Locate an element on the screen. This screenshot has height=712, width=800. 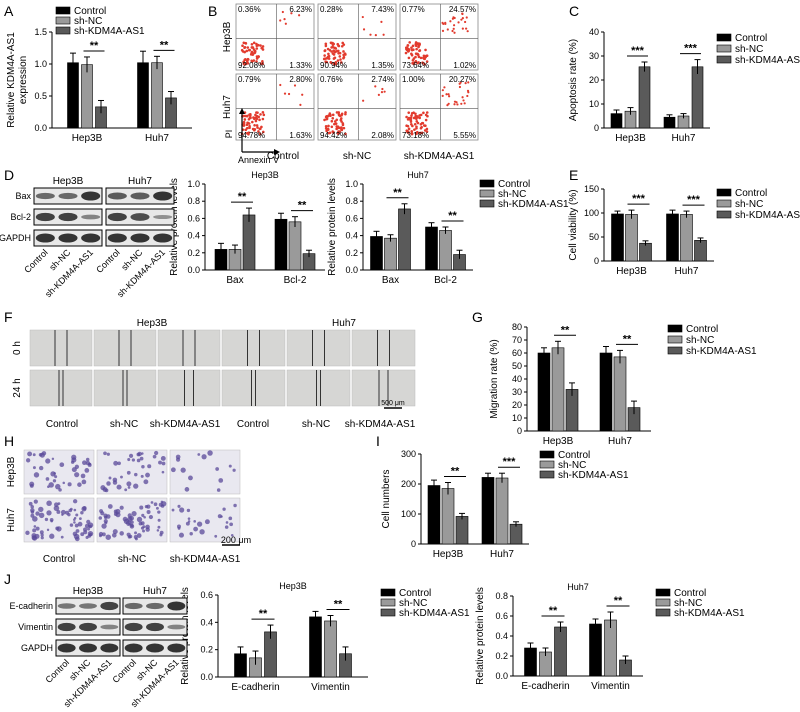
quadrant-lr: 1.35% is located at coordinates (382, 65).